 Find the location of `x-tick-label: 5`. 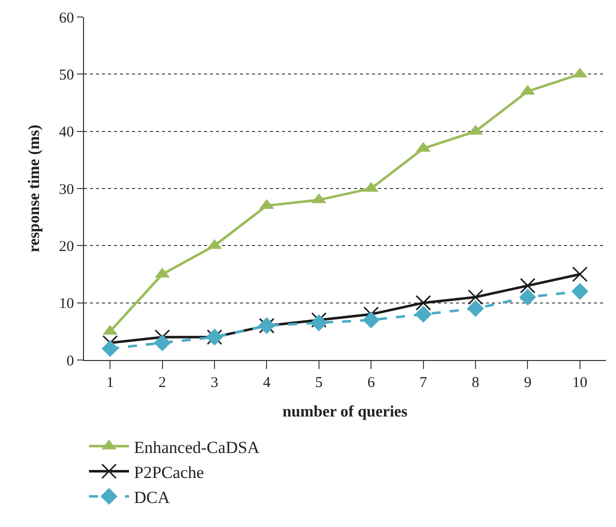

x-tick-label: 5 is located at coordinates (319, 383).